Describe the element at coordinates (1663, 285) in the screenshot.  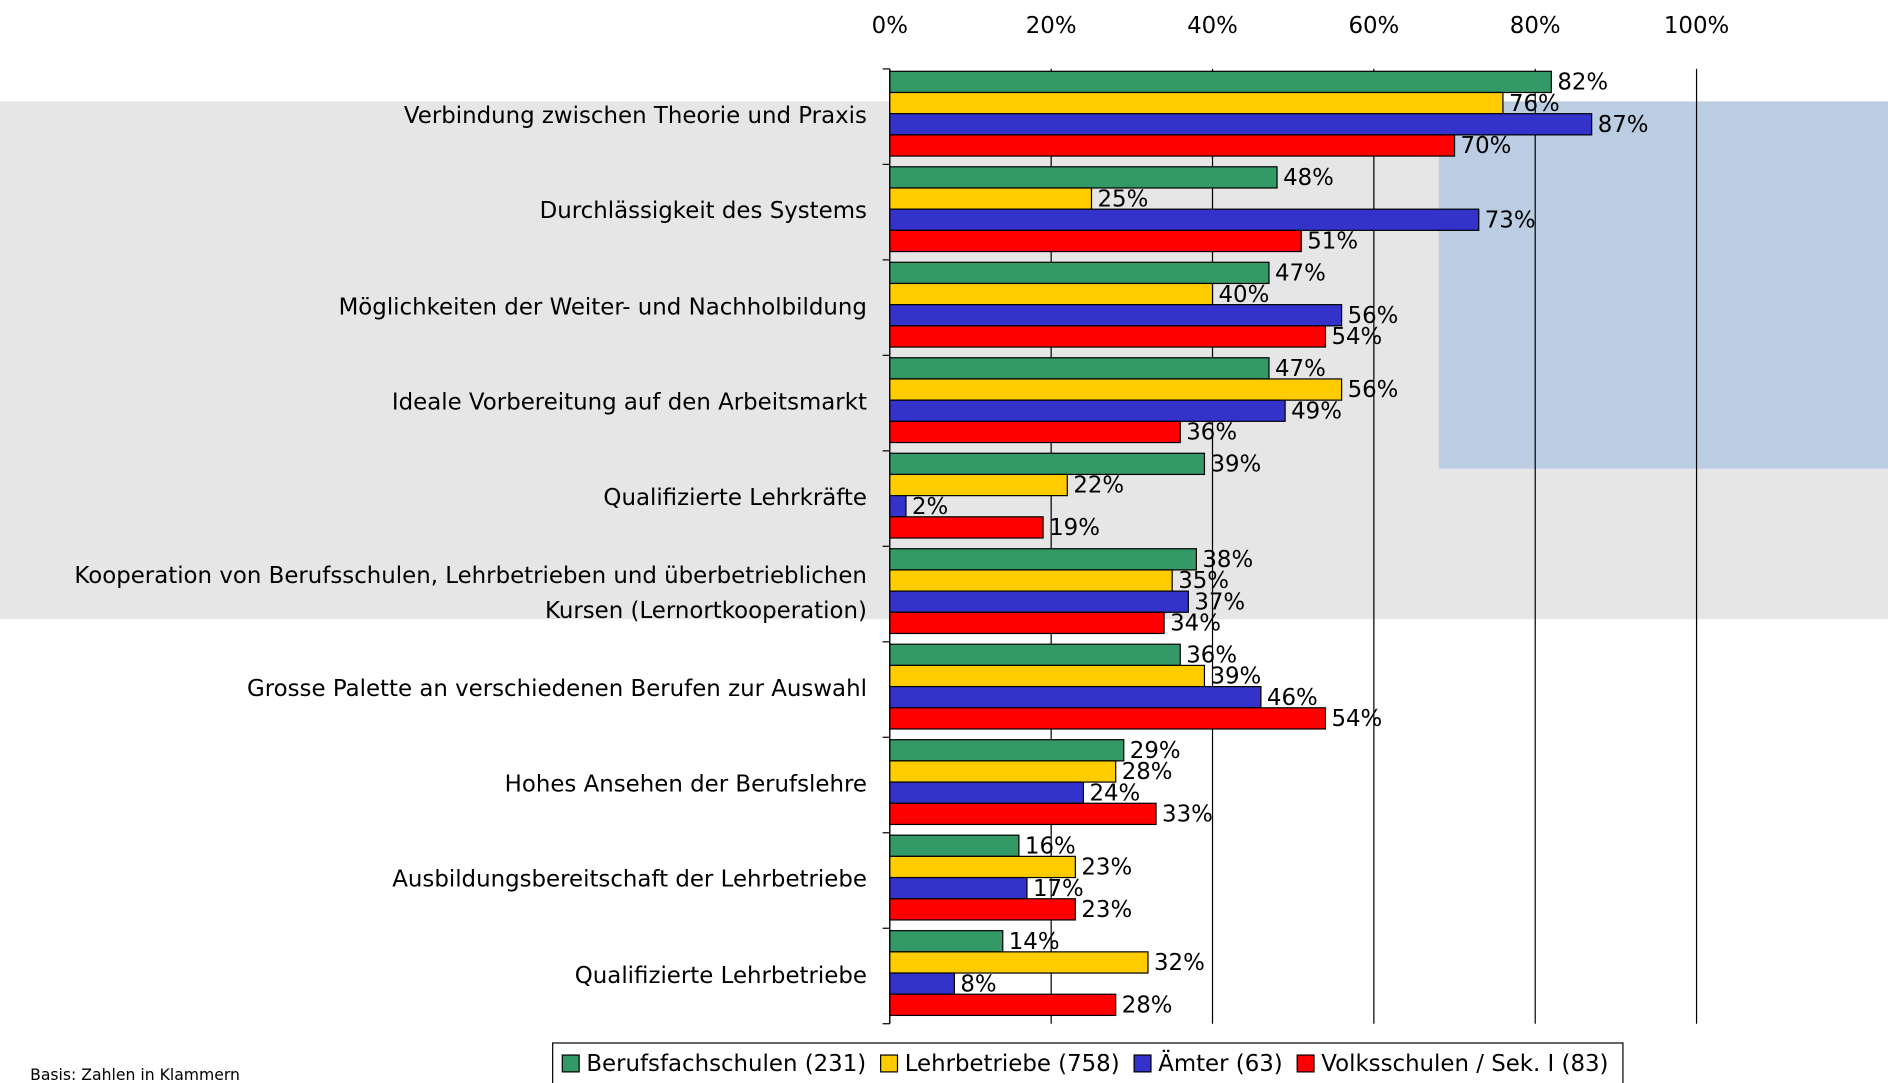
I see `background-banner` at that location.